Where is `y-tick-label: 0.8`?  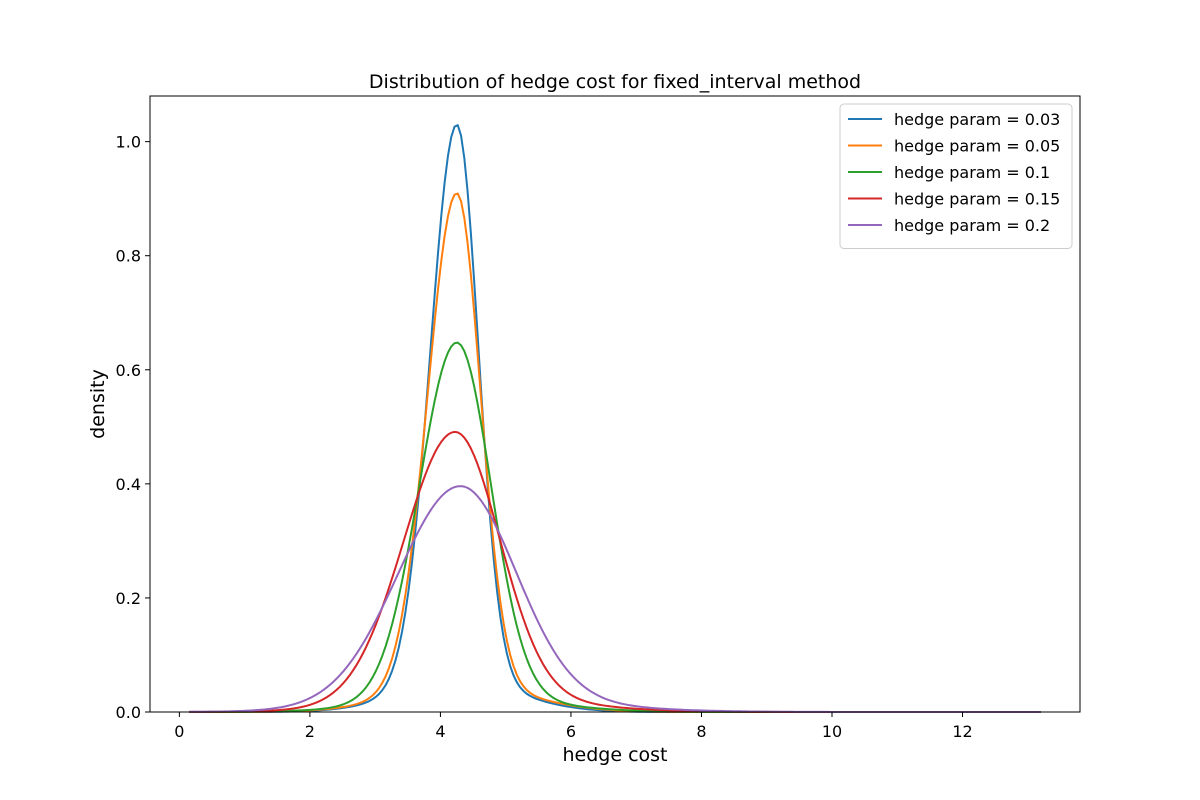 y-tick-label: 0.8 is located at coordinates (128, 256).